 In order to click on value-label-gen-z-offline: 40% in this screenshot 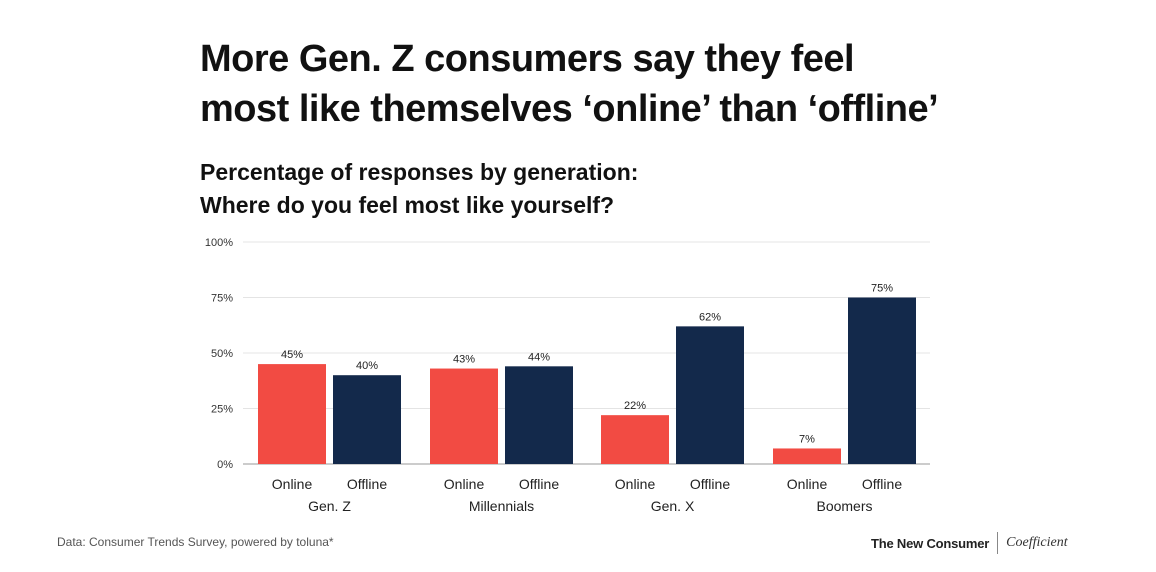, I will do `click(367, 366)`.